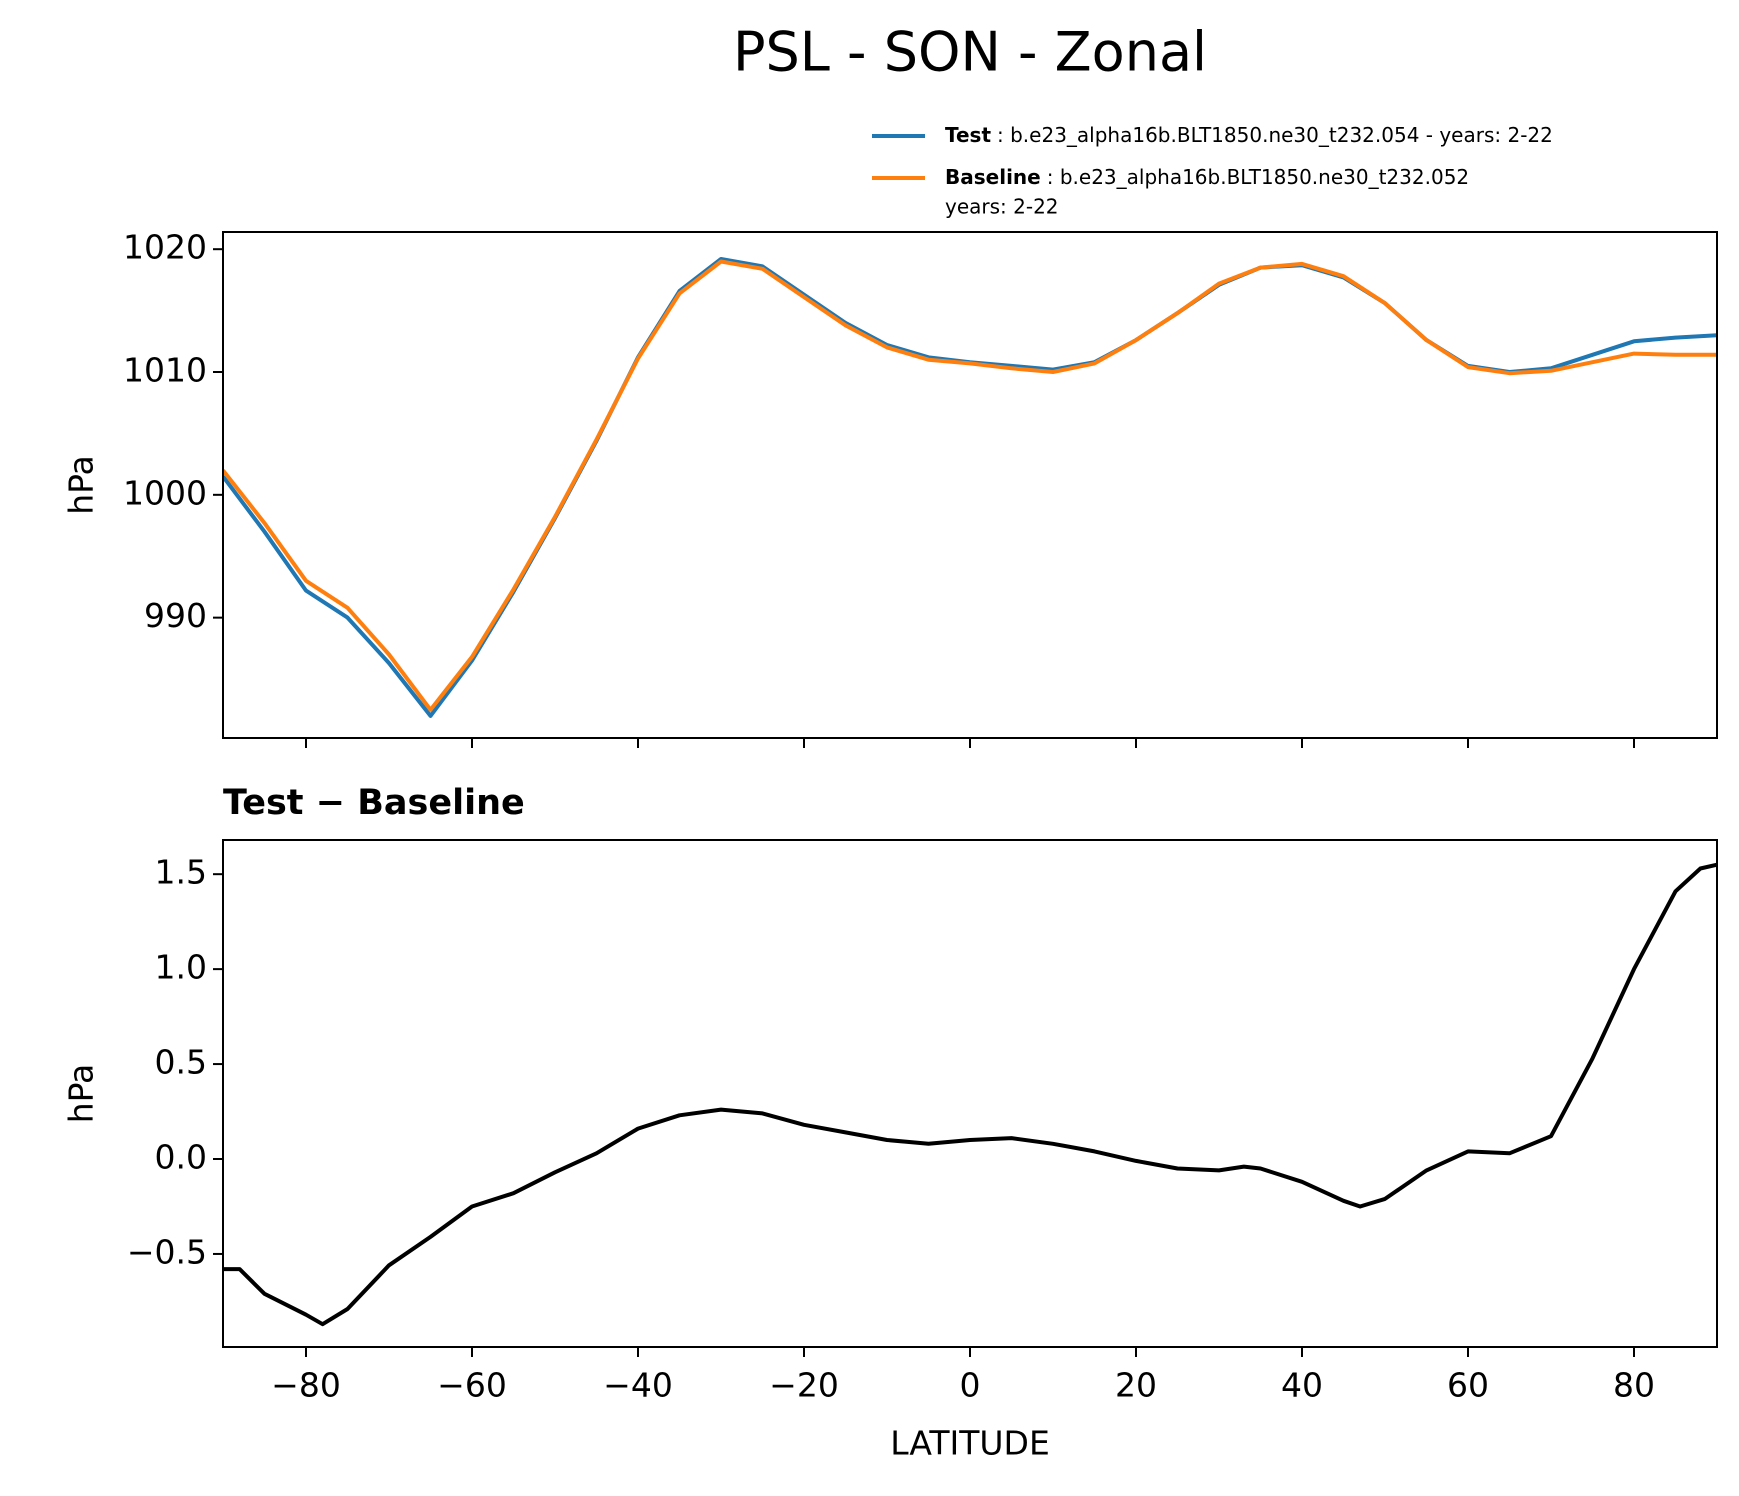 The width and height of the screenshot is (1739, 1496). What do you see at coordinates (181, 1157) in the screenshot?
I see `y-tick-label: 0.0` at bounding box center [181, 1157].